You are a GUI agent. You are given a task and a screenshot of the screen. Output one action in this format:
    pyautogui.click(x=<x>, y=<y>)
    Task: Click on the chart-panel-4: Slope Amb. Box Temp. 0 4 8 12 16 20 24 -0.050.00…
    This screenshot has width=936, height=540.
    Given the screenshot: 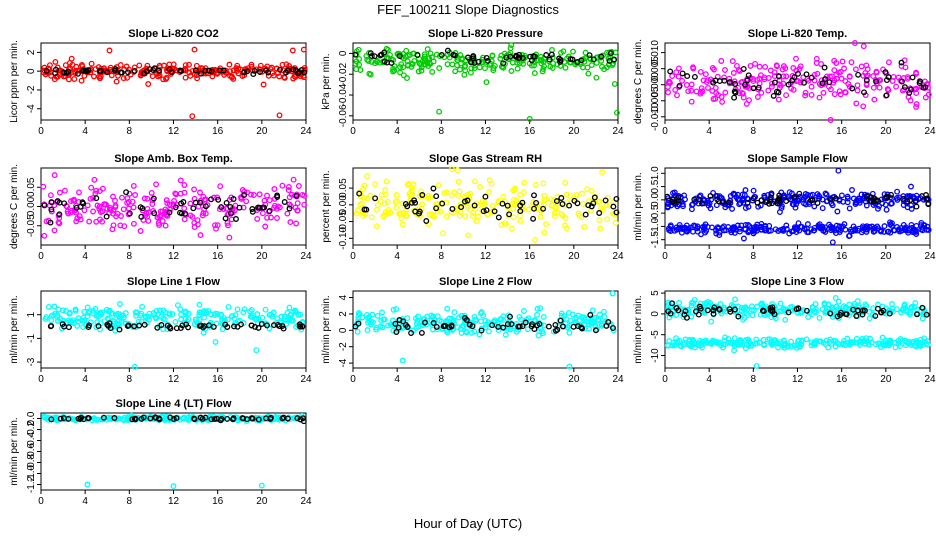 What is the action you would take?
    pyautogui.click(x=160, y=207)
    